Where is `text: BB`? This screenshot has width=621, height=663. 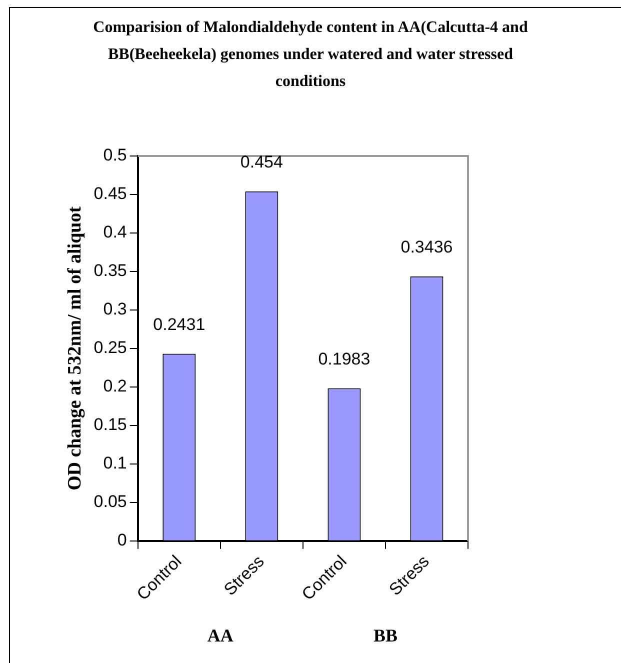 text: BB is located at coordinates (385, 636).